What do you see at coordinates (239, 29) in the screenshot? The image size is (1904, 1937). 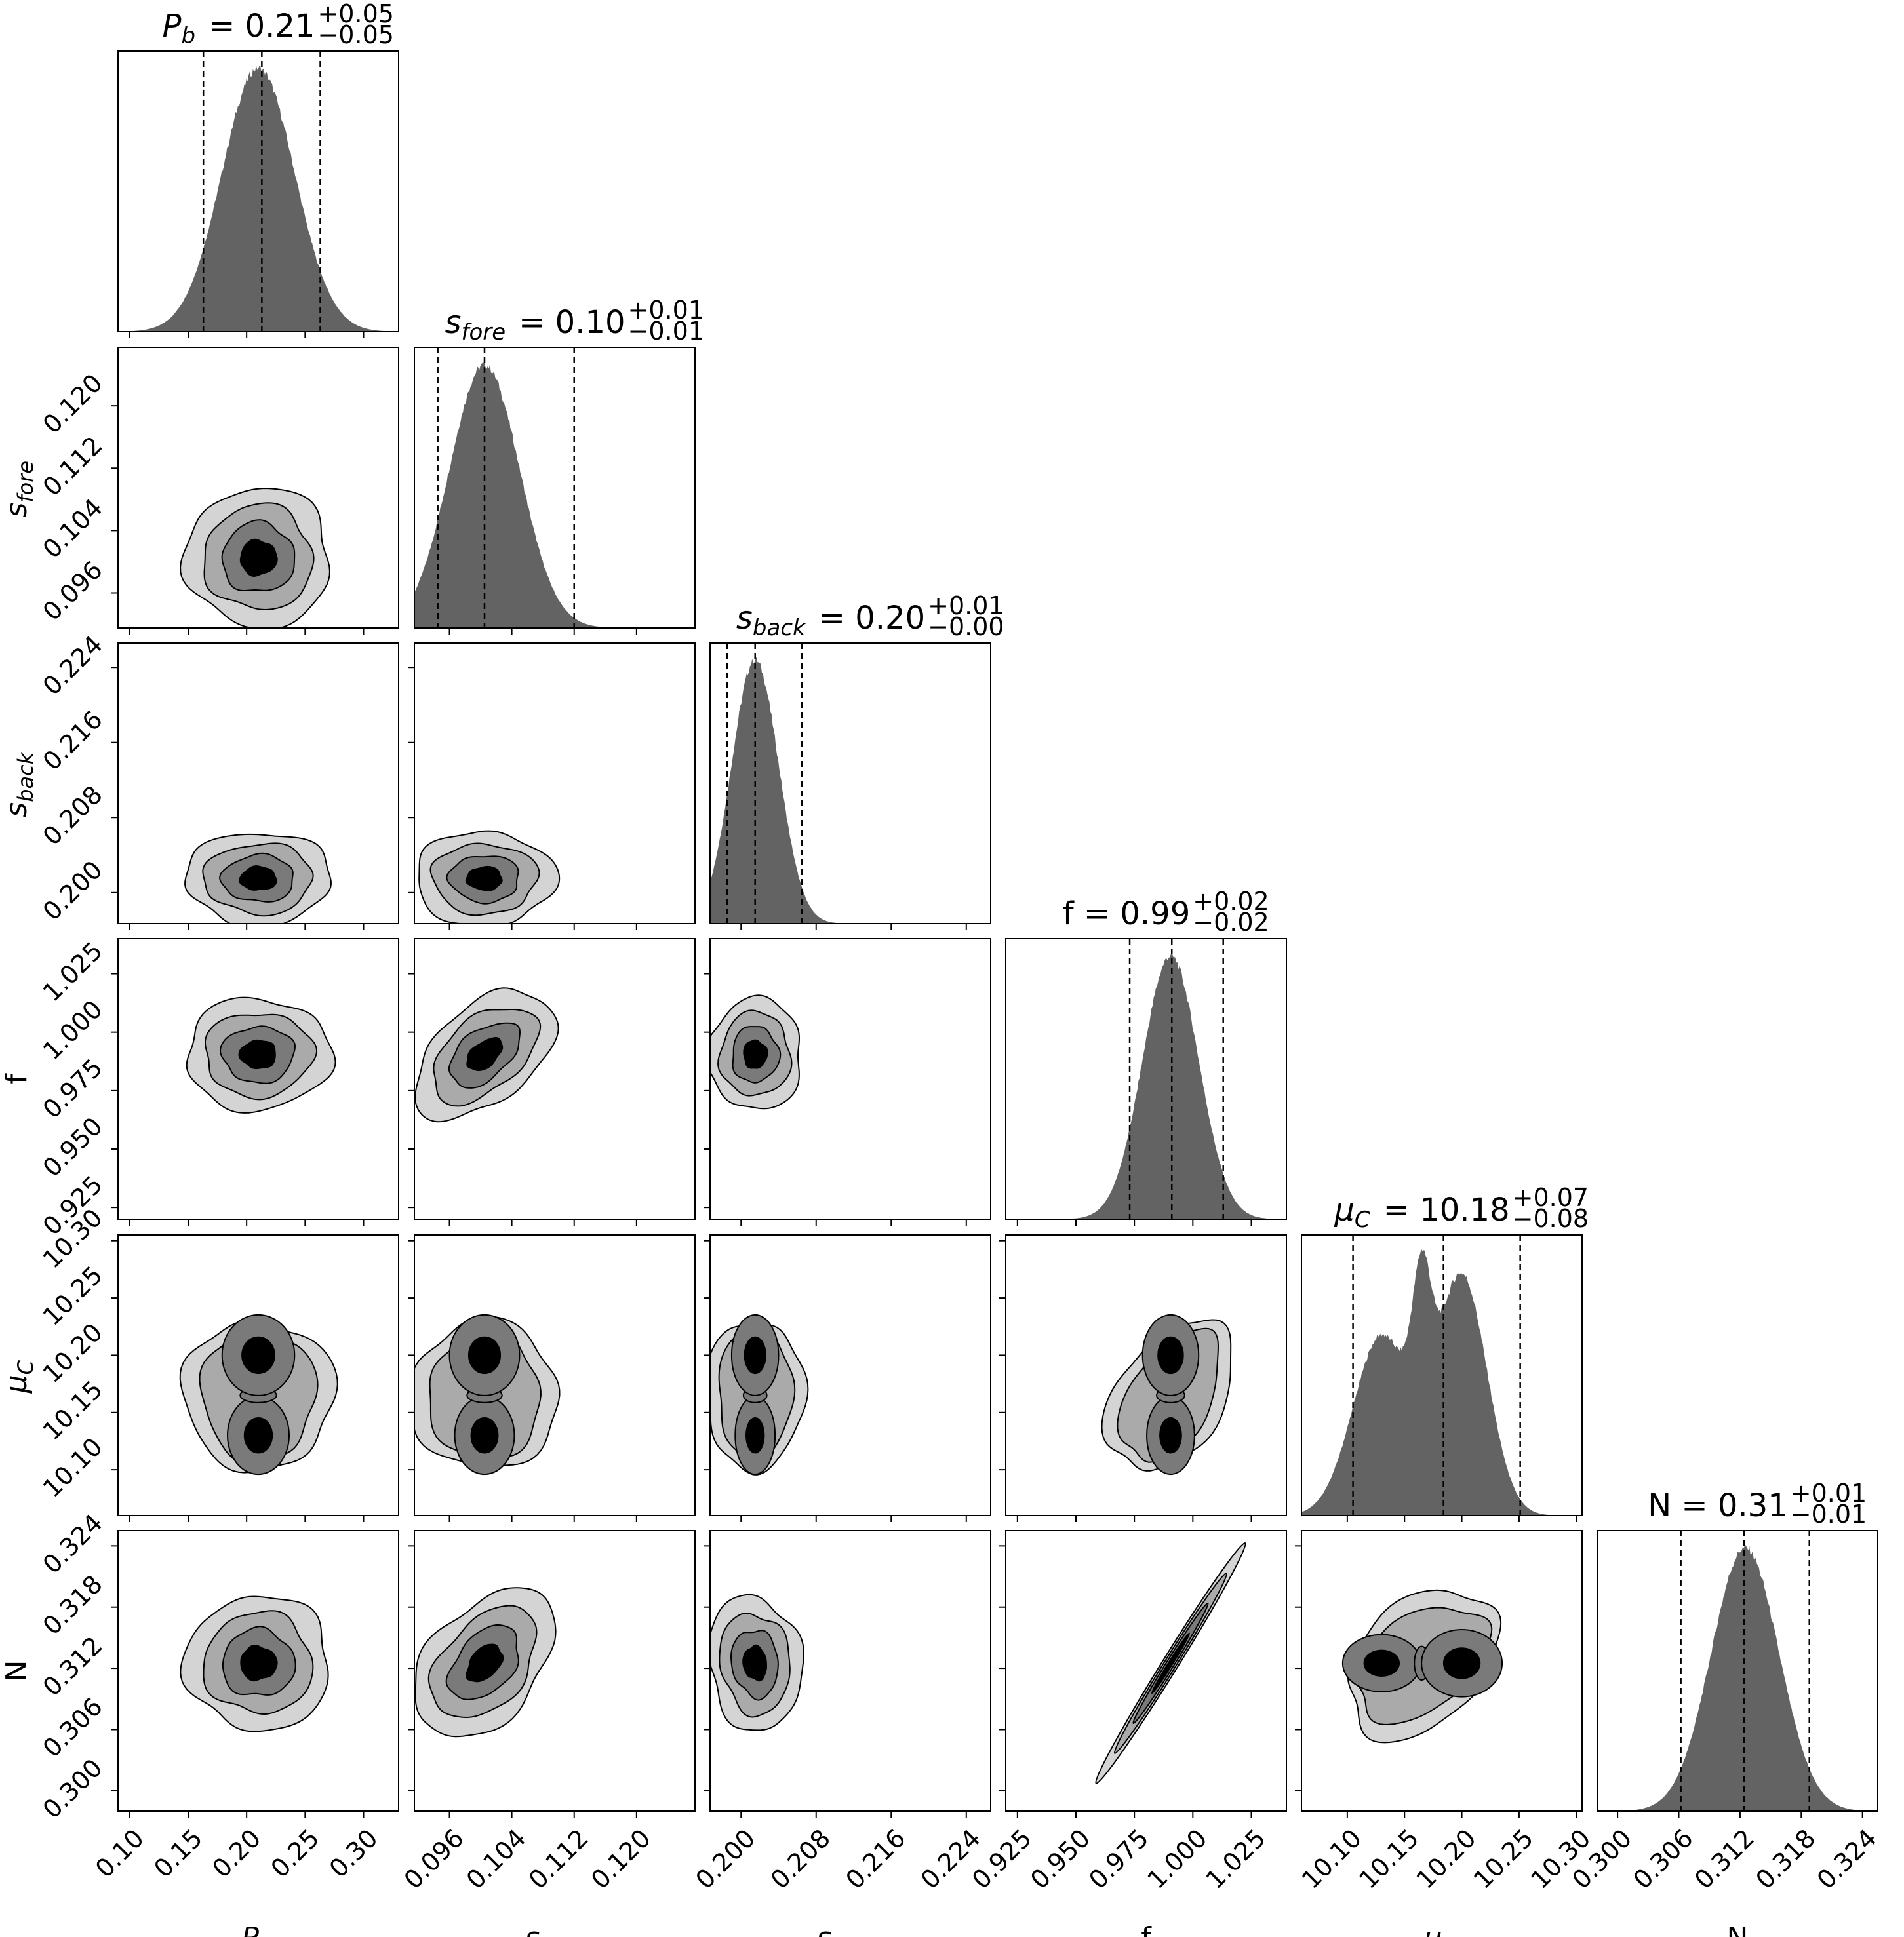 I see `title-Pb: Pb = 0.21` at bounding box center [239, 29].